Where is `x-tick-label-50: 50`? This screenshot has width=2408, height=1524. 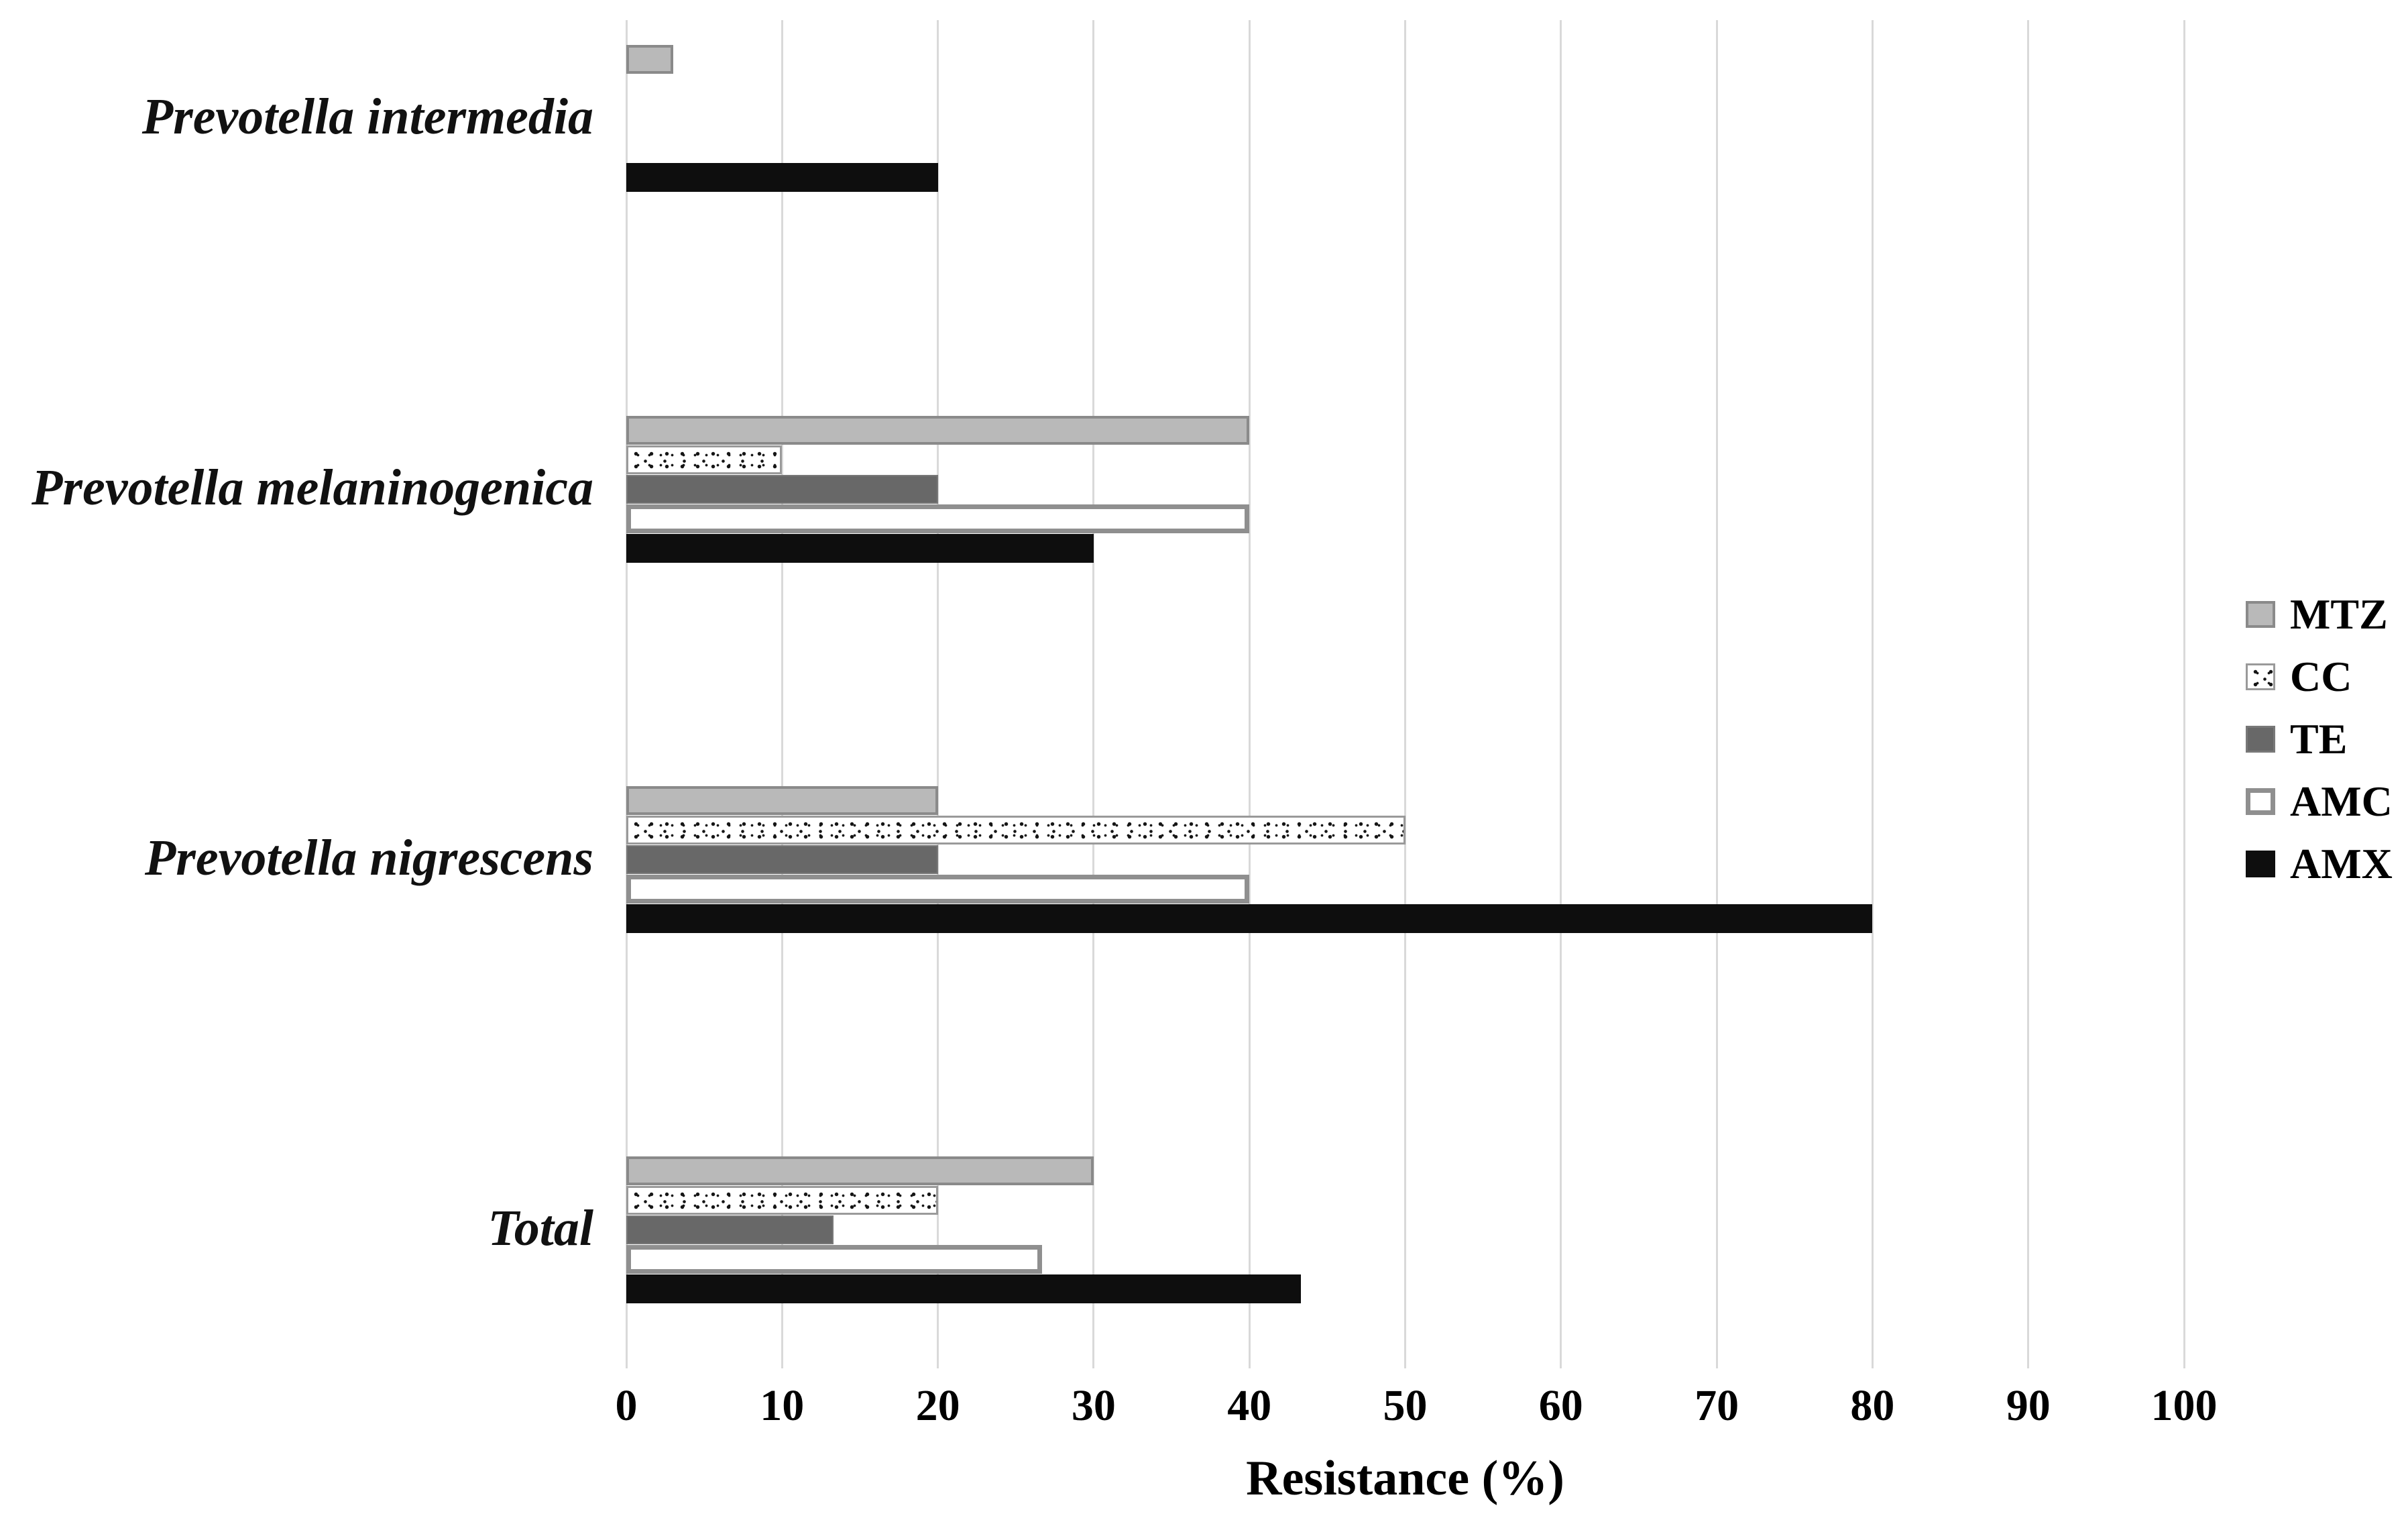
x-tick-label-50: 50 is located at coordinates (1405, 1406).